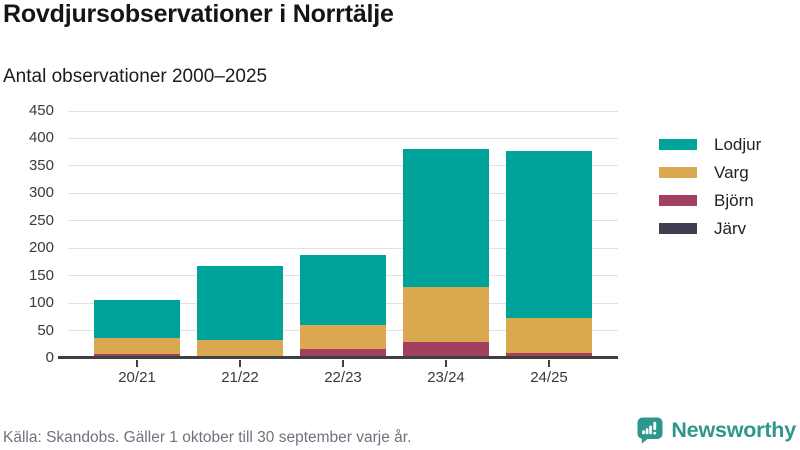  What do you see at coordinates (137, 377) in the screenshot?
I see `x-axis-label: 20/21` at bounding box center [137, 377].